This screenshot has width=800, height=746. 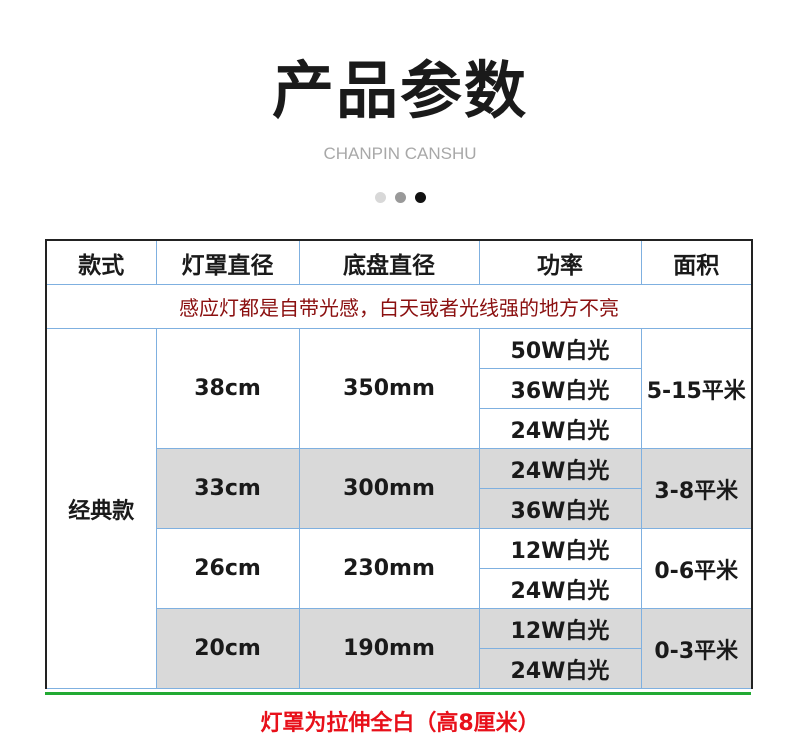 I want to click on shade-cell: 26cm, so click(x=227, y=568).